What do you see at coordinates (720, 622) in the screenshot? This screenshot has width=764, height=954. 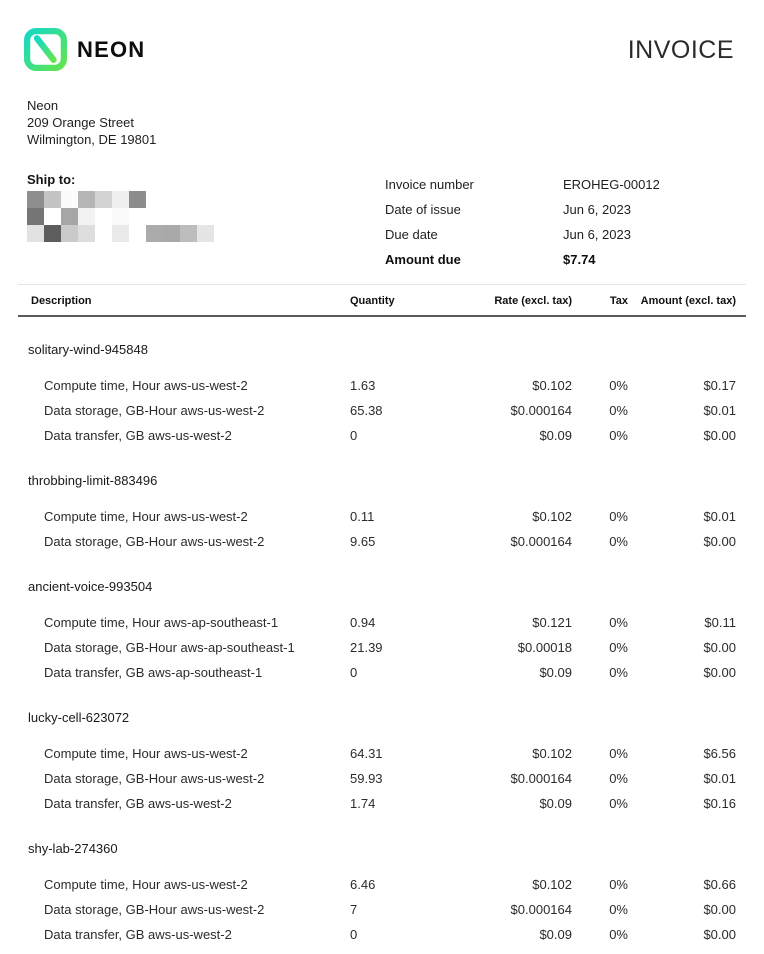 I see `line-item-amount: $0.11` at bounding box center [720, 622].